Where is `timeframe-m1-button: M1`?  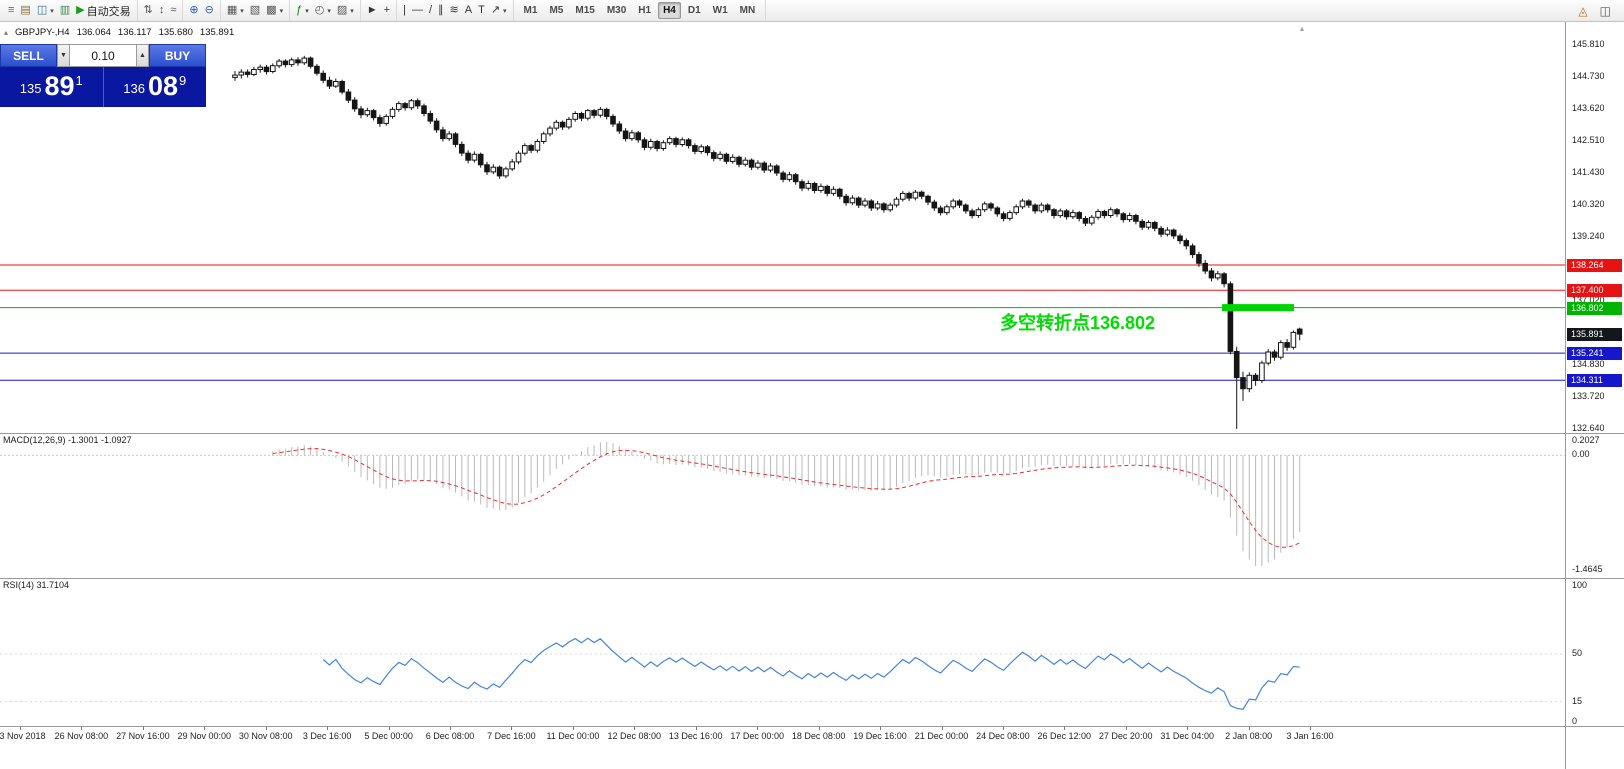 timeframe-m1-button: M1 is located at coordinates (530, 10).